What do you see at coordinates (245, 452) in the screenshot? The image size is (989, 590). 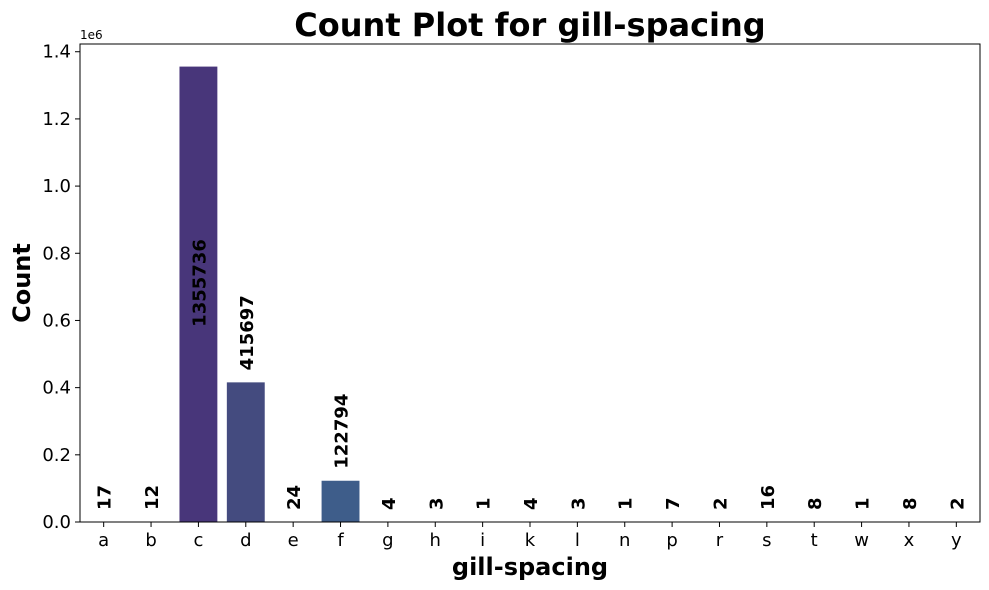 I see `bar-d` at bounding box center [245, 452].